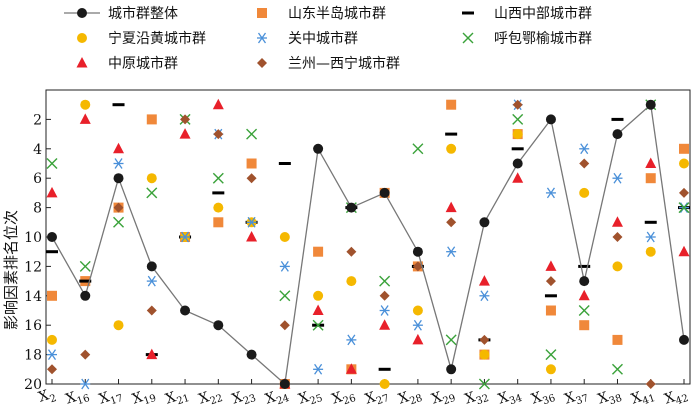 The height and width of the screenshot is (420, 700). What do you see at coordinates (276, 397) in the screenshot?
I see `x-tick-label: X24` at bounding box center [276, 397].